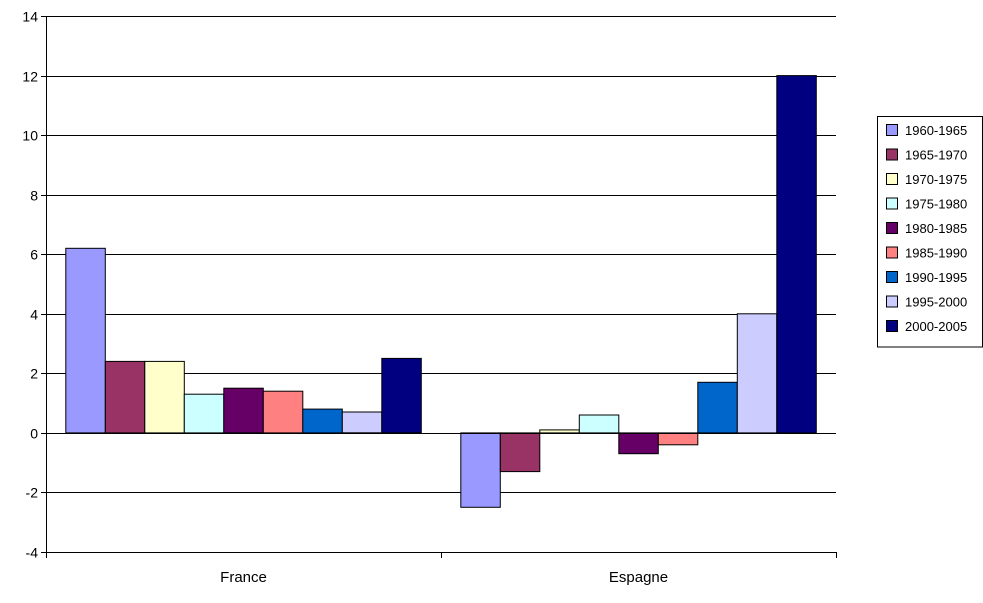 Image resolution: width=983 pixels, height=603 pixels. Describe the element at coordinates (638, 443) in the screenshot. I see `bar-1980-1985-espagne` at that location.